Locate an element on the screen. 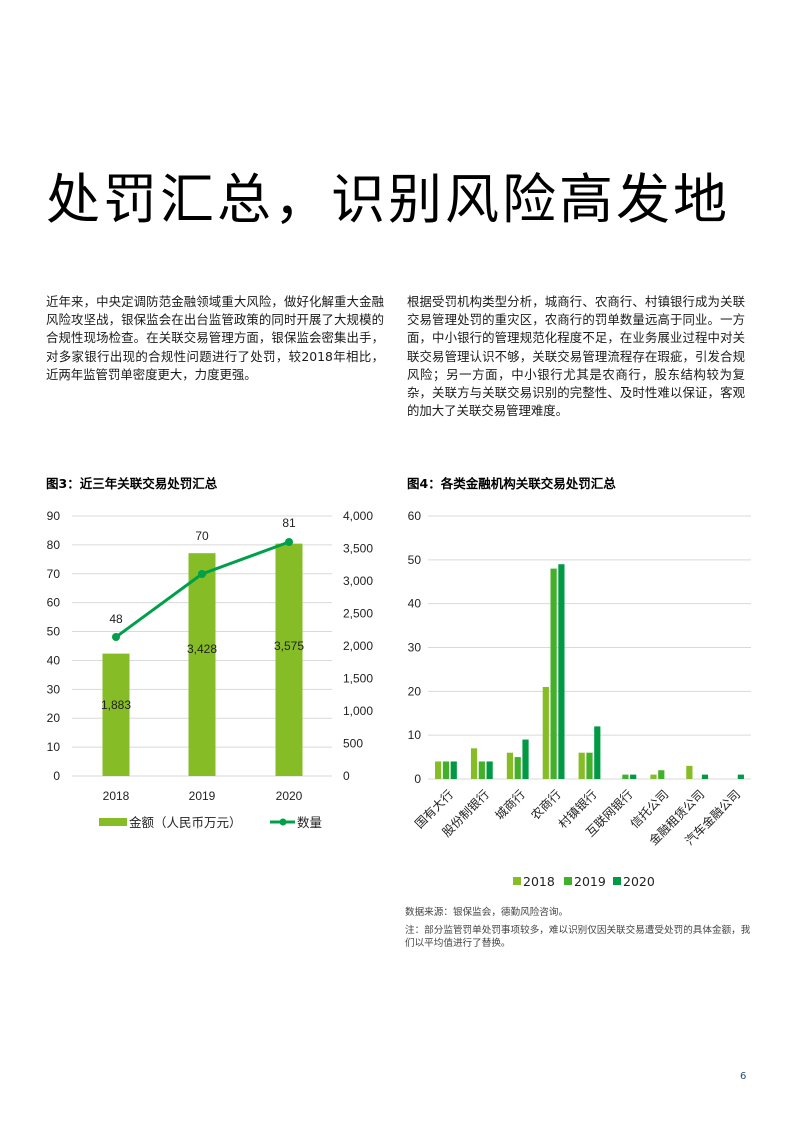  page-title: 处罚汇总，识别风险高发地 is located at coordinates (388, 199).